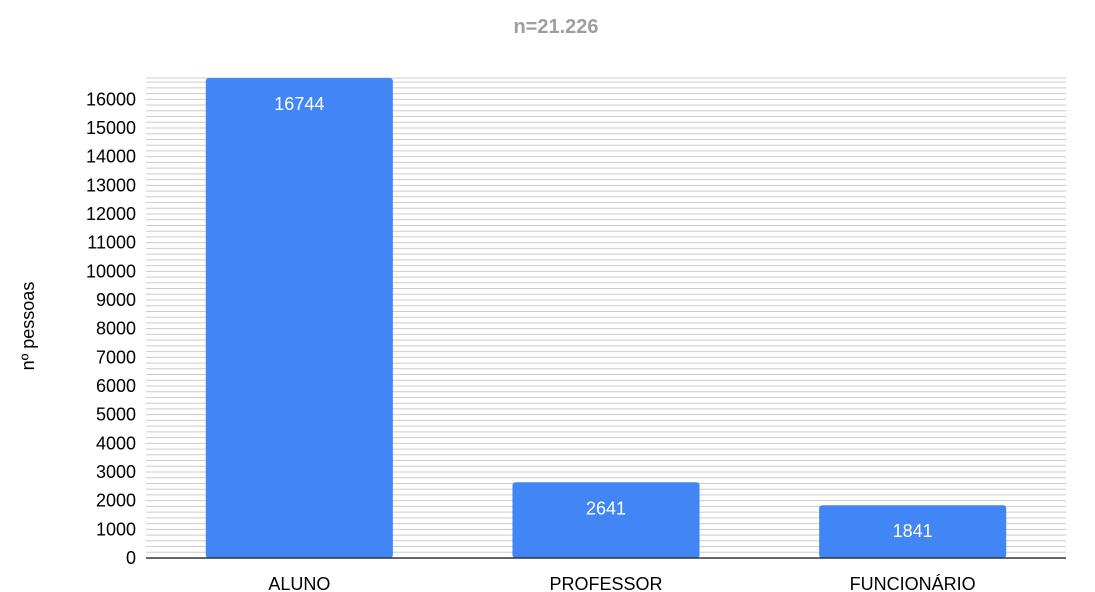  I want to click on data-label: 1841, so click(913, 531).